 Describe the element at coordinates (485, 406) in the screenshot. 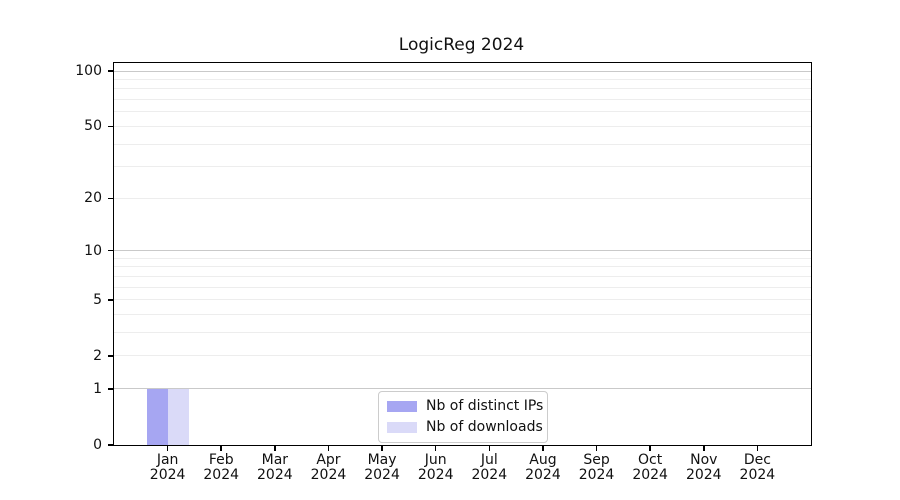

I see `legend-label-distinct-ips: Nb of distinct IPs` at that location.